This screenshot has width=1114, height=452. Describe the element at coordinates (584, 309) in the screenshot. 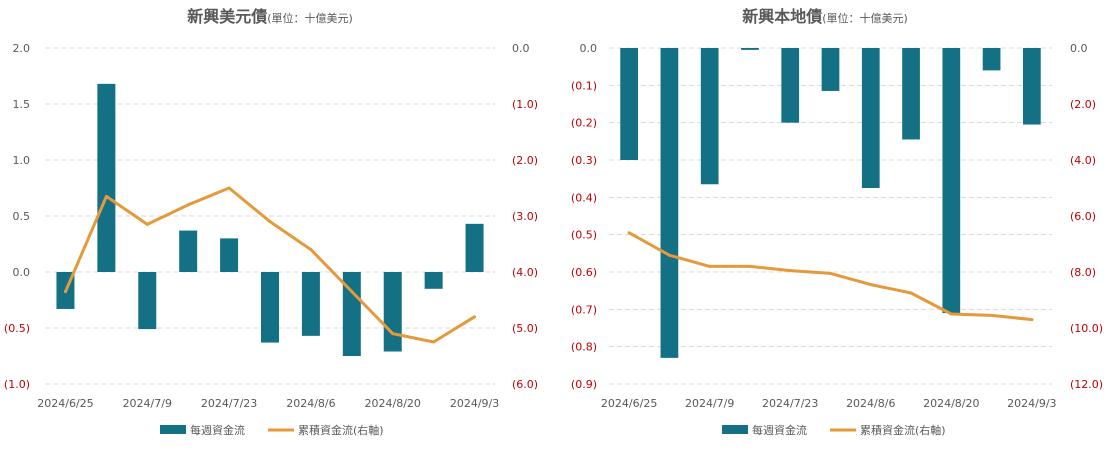

I see `y-tick-label-left: (0.7)` at that location.